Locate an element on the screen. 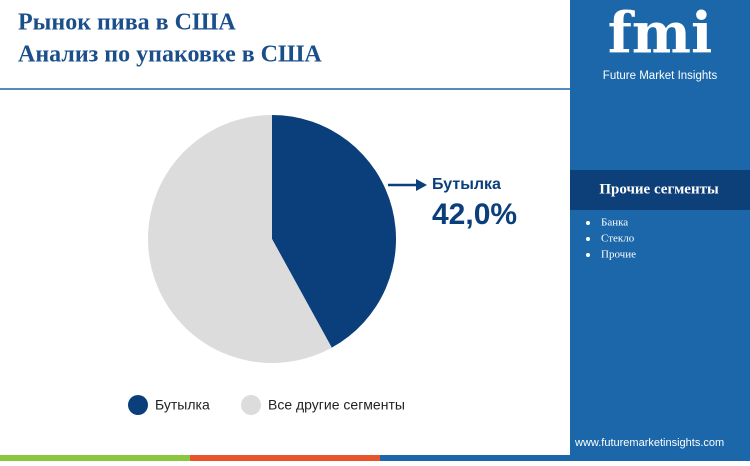 This screenshot has width=750, height=466. list-item: Прочие is located at coordinates (618, 255).